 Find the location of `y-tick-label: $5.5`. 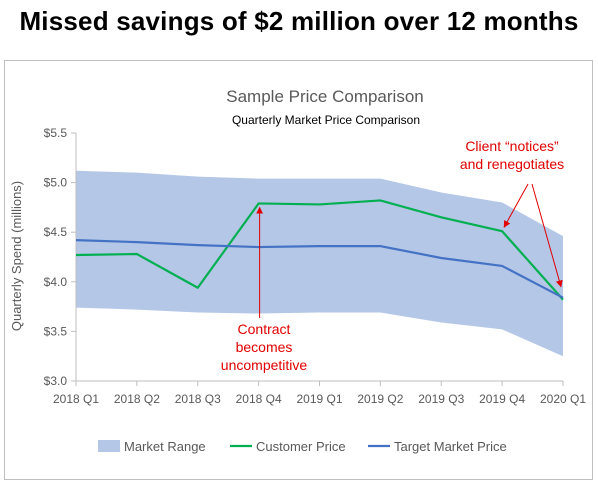

y-tick-label: $5.5 is located at coordinates (56, 133).